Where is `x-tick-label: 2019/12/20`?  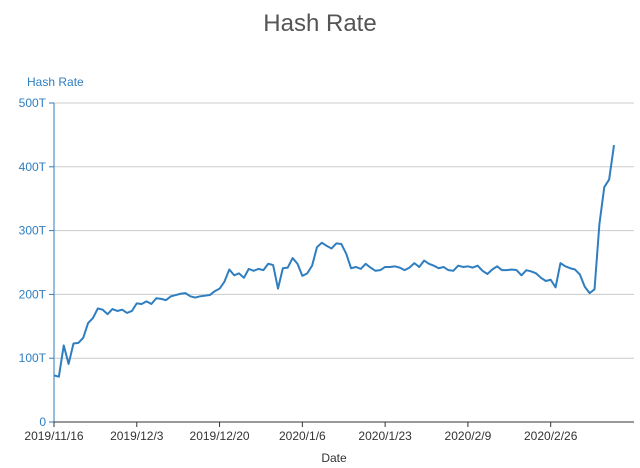
x-tick-label: 2019/12/20 is located at coordinates (220, 436).